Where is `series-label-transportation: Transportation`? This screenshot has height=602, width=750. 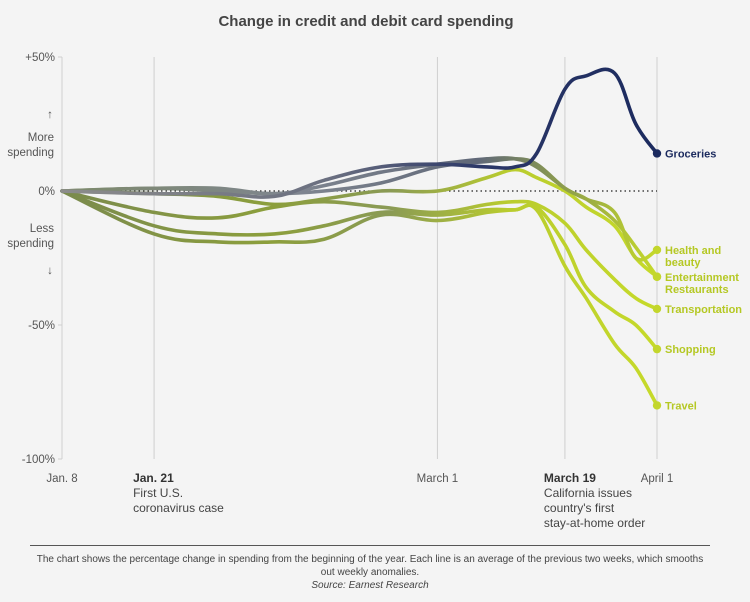 series-label-transportation: Transportation is located at coordinates (703, 310).